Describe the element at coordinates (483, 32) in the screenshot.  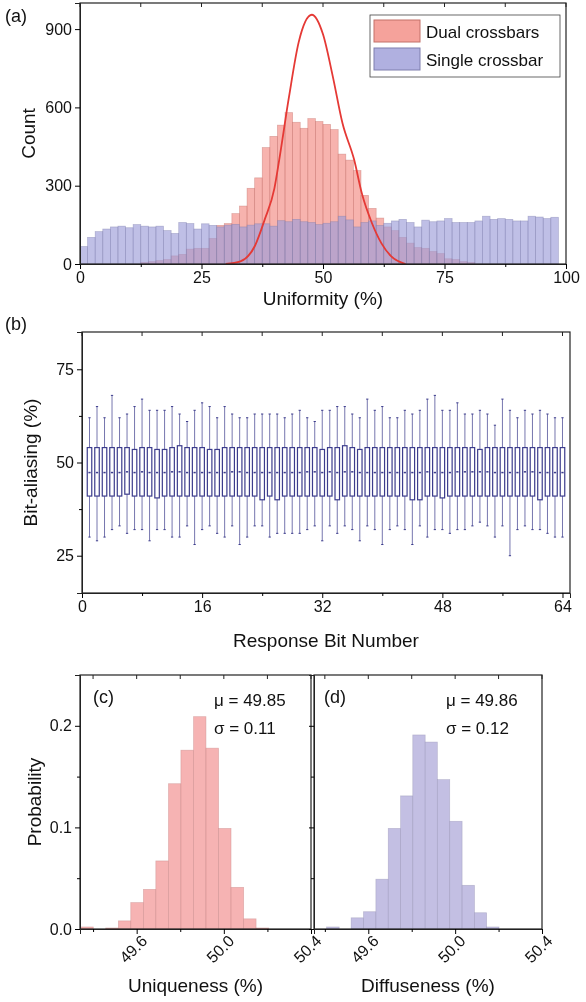
I see `legend-label: Dual crossbars` at that location.